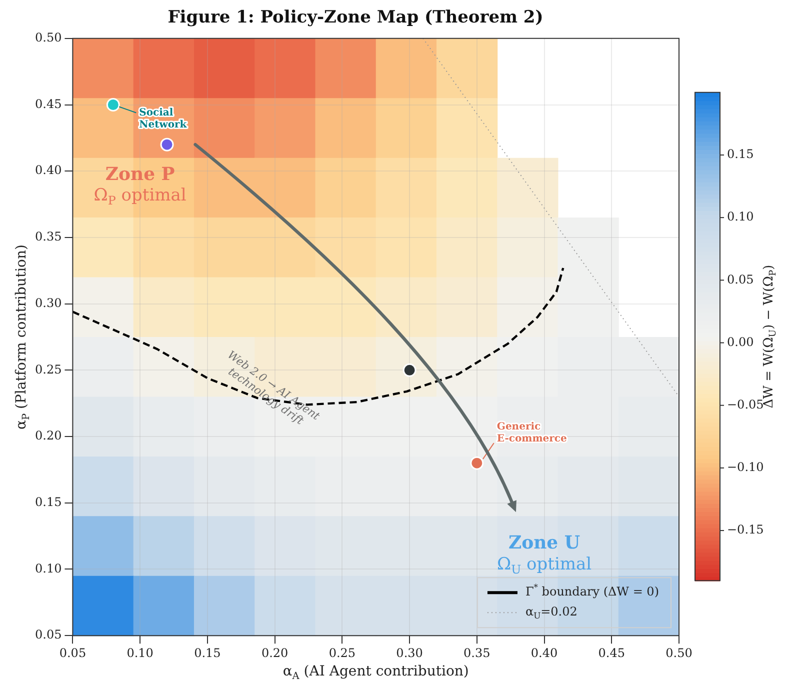  Describe the element at coordinates (48, 303) in the screenshot. I see `y-tick-label: 0.30` at that location.